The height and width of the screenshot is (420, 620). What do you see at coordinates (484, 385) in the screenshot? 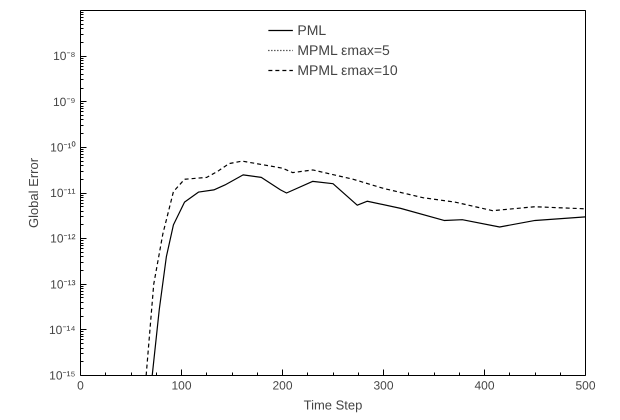
I see `x-tick-label: 400` at bounding box center [484, 385].